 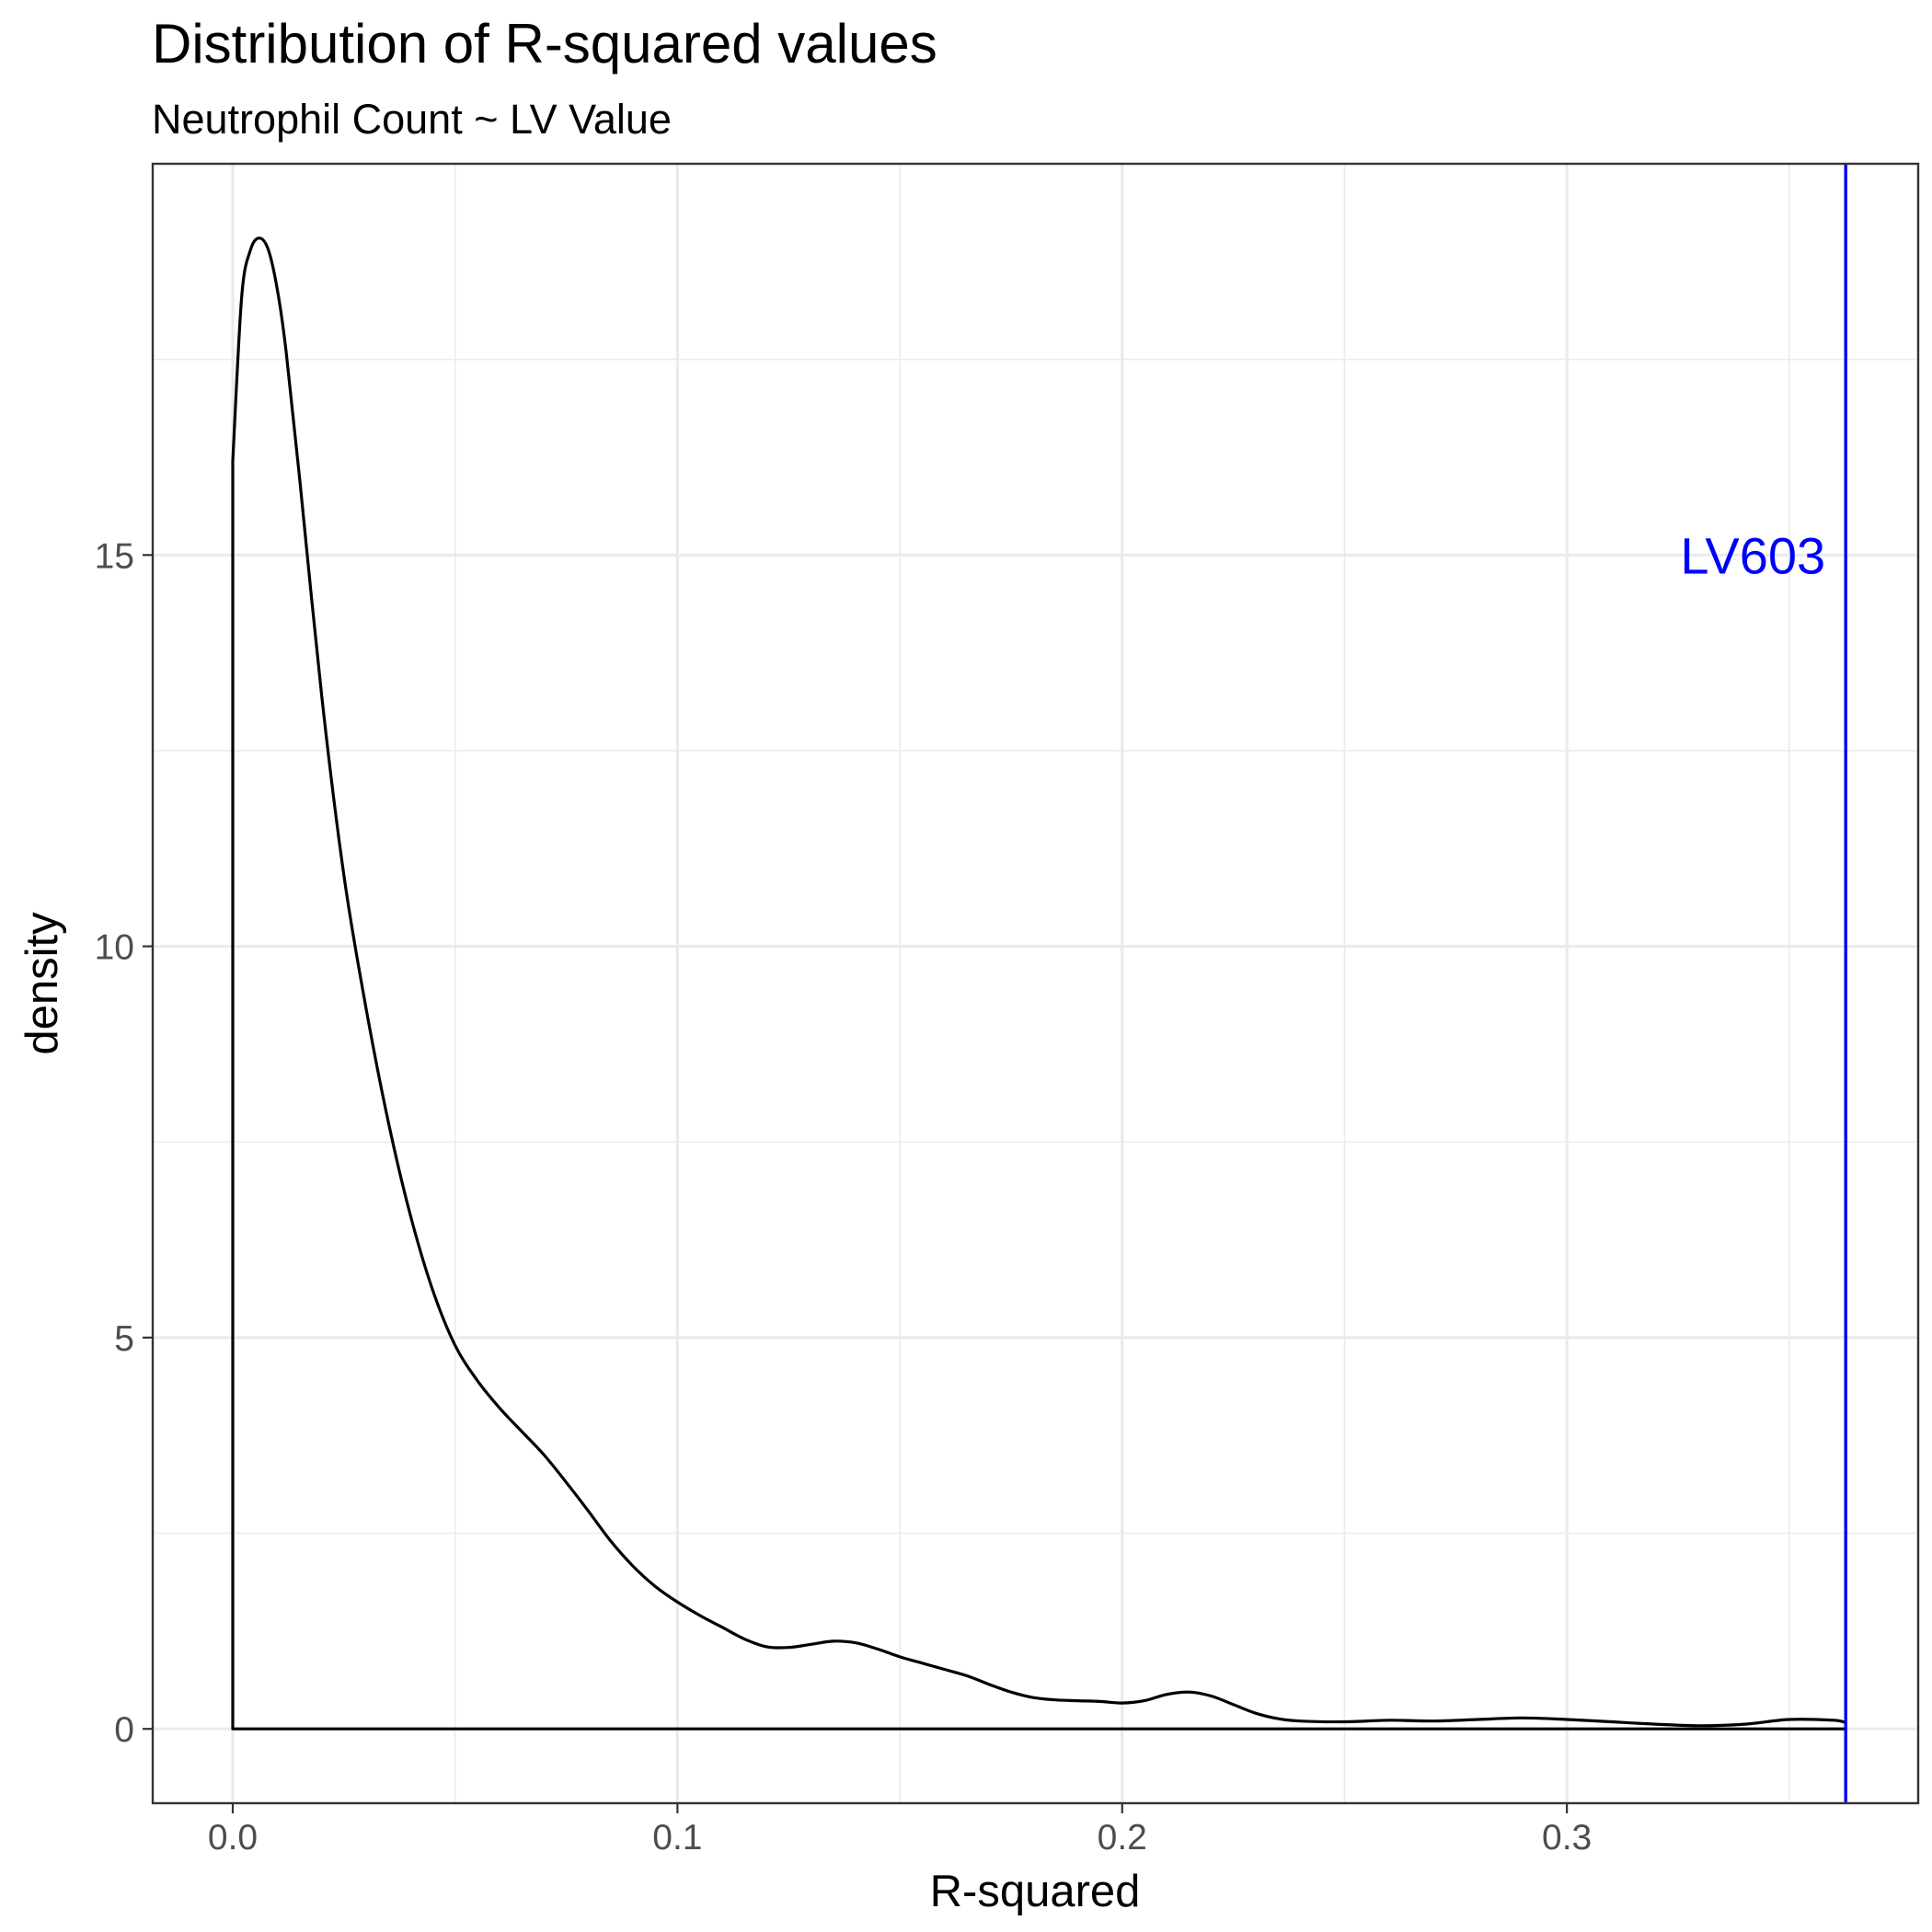 What do you see at coordinates (412, 120) in the screenshot?
I see `chart-subtitle: Neutrophil Count ~ LV Value` at bounding box center [412, 120].